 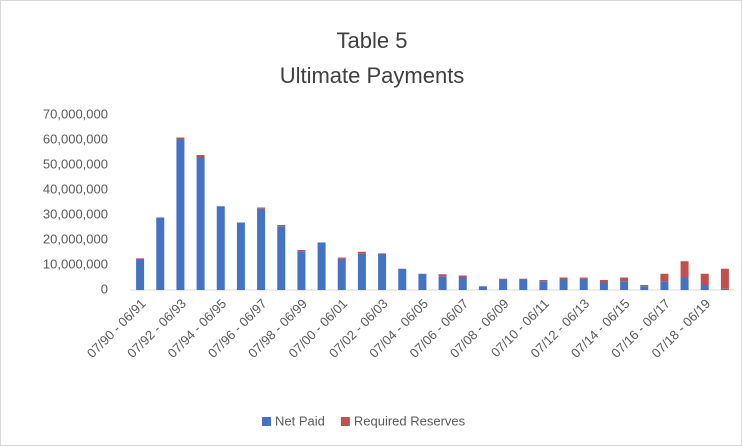 What do you see at coordinates (372, 40) in the screenshot?
I see `chart-title: Table 5` at bounding box center [372, 40].